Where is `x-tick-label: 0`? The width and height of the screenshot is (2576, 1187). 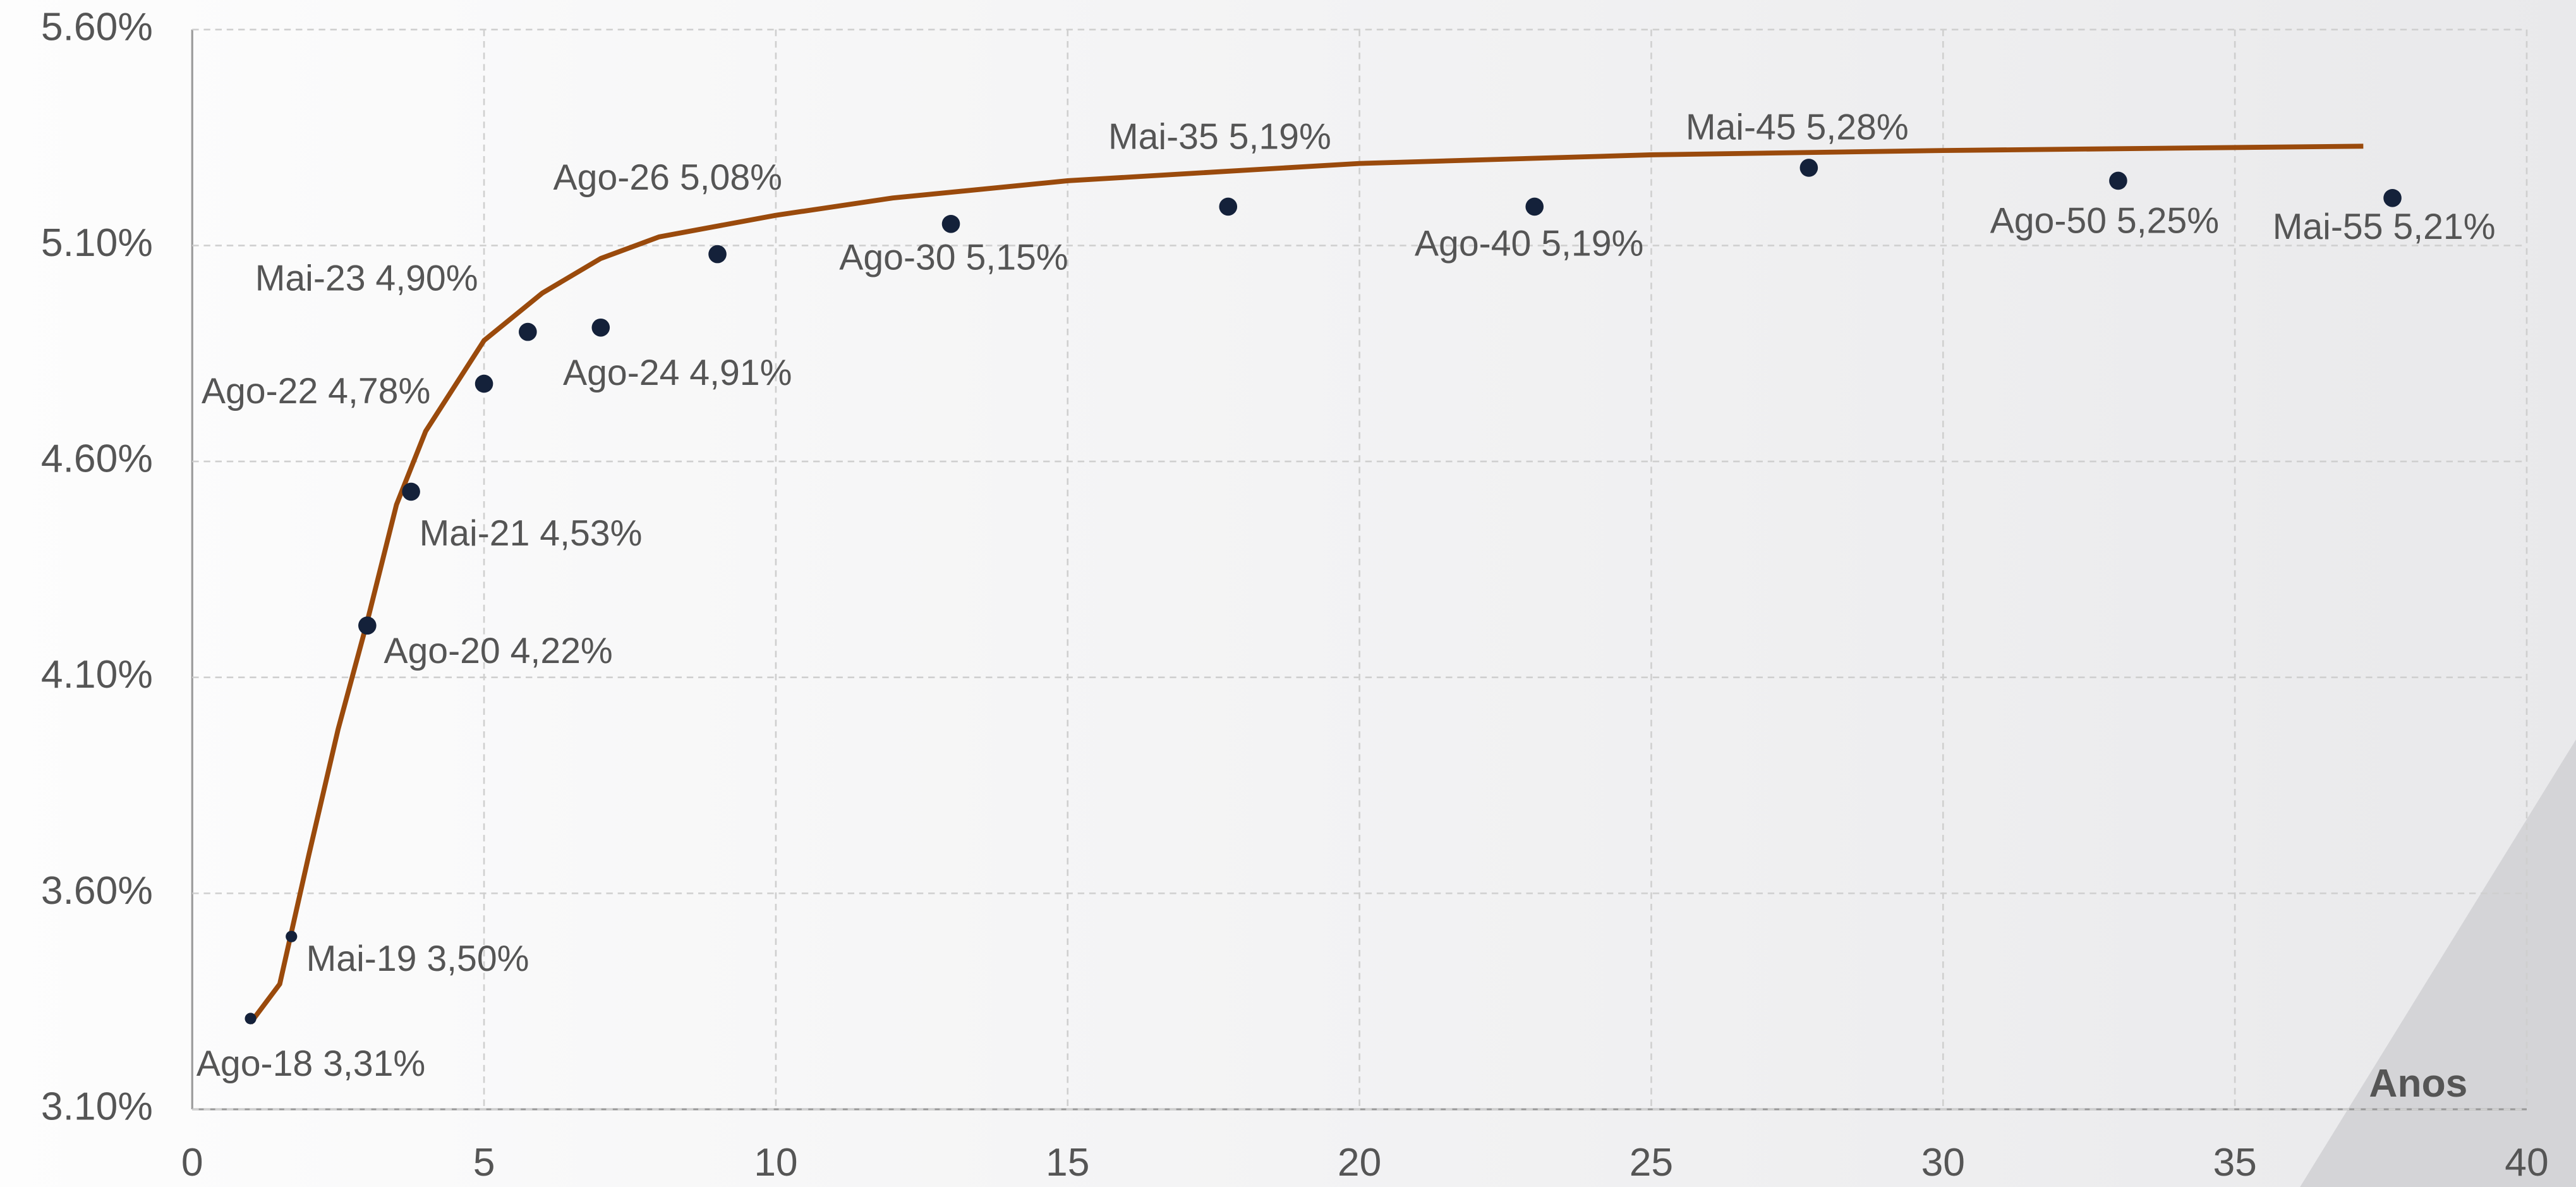
x-tick-label: 0 is located at coordinates (192, 1162).